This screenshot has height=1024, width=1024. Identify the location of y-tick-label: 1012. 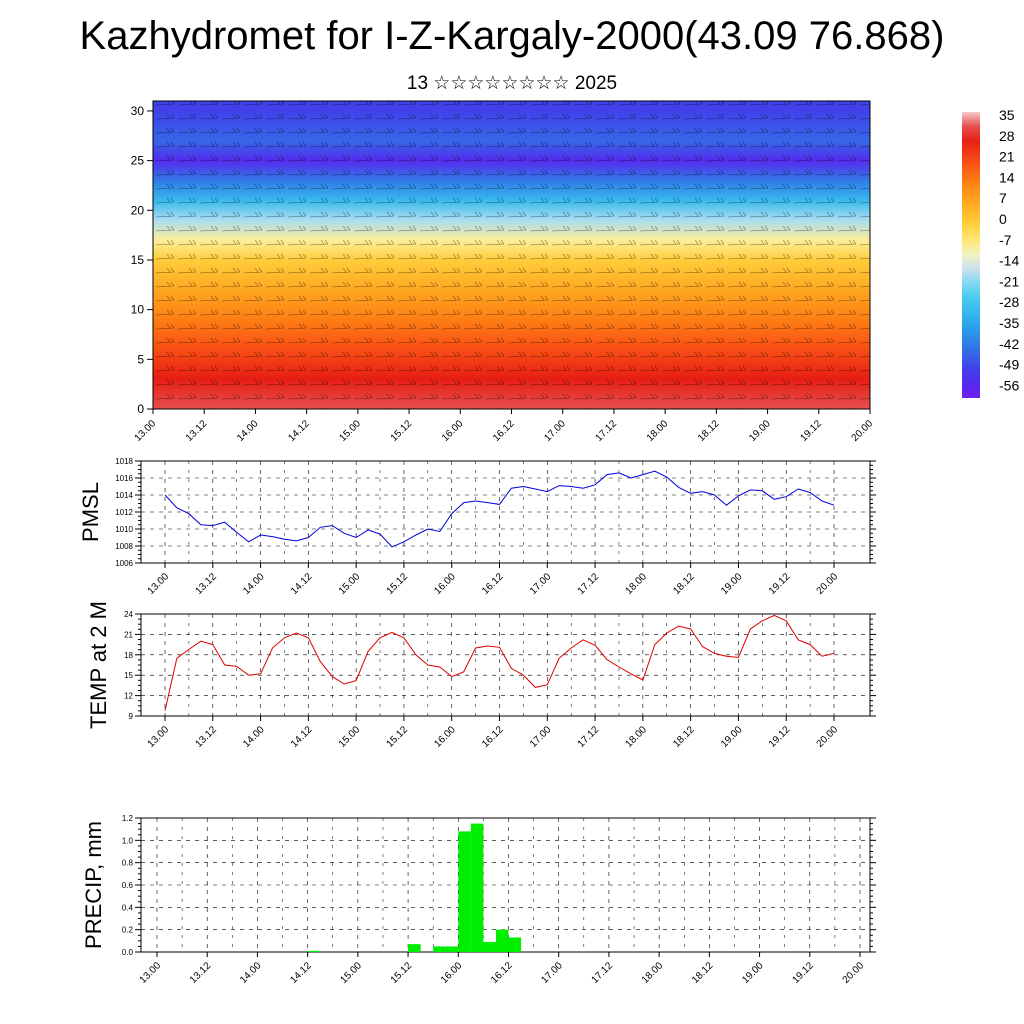
(124, 512).